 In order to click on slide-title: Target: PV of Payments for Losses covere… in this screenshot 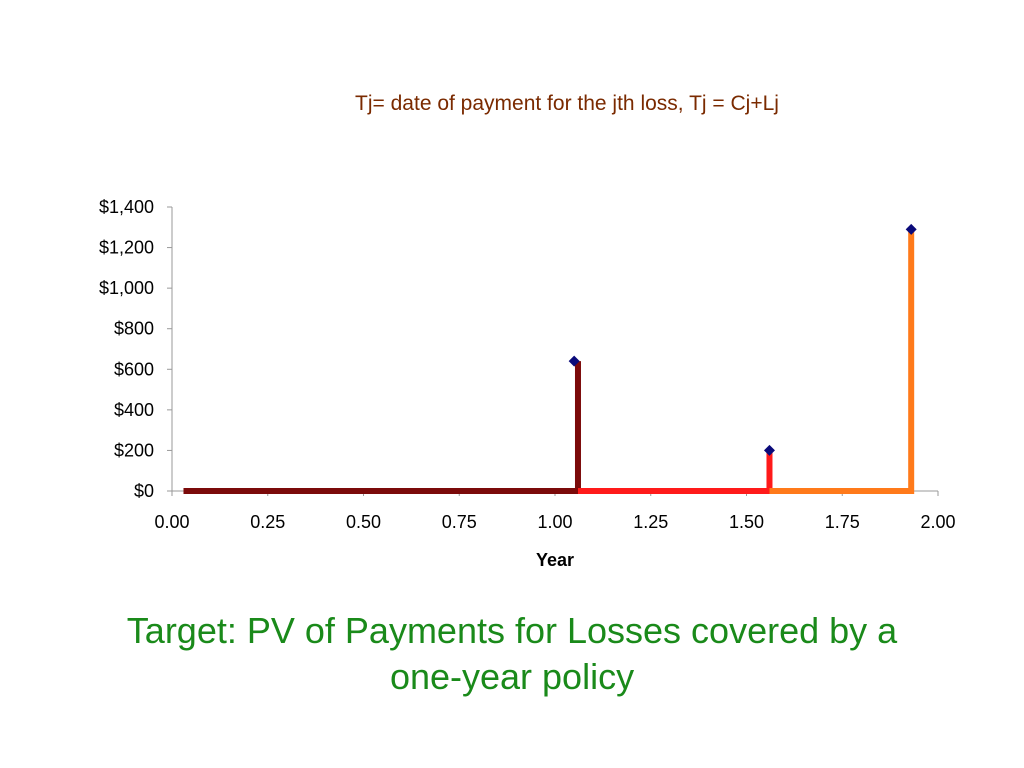, I will do `click(512, 654)`.